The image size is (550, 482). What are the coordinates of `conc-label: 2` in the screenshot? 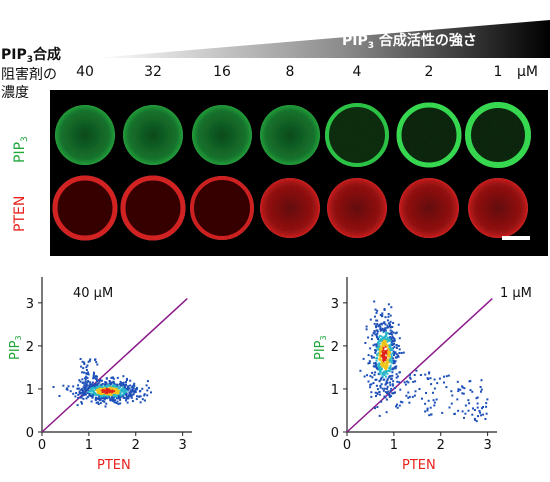 It's located at (429, 72).